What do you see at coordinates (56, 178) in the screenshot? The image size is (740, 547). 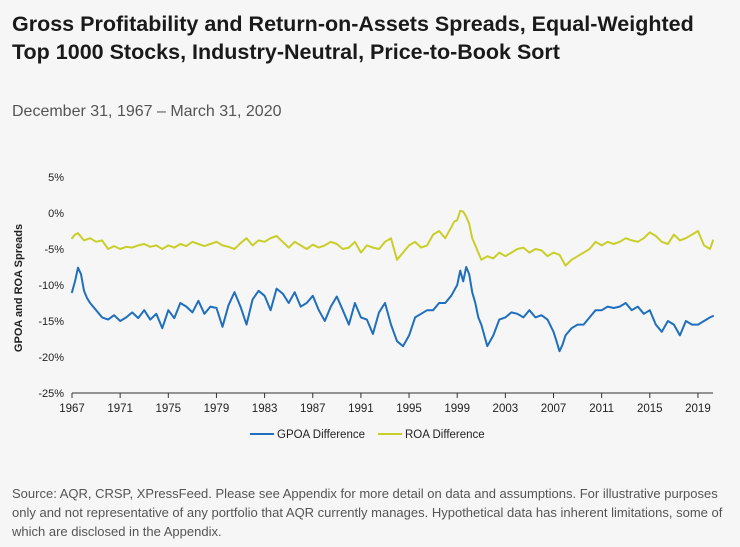 I see `y-tick-label: 5%` at bounding box center [56, 178].